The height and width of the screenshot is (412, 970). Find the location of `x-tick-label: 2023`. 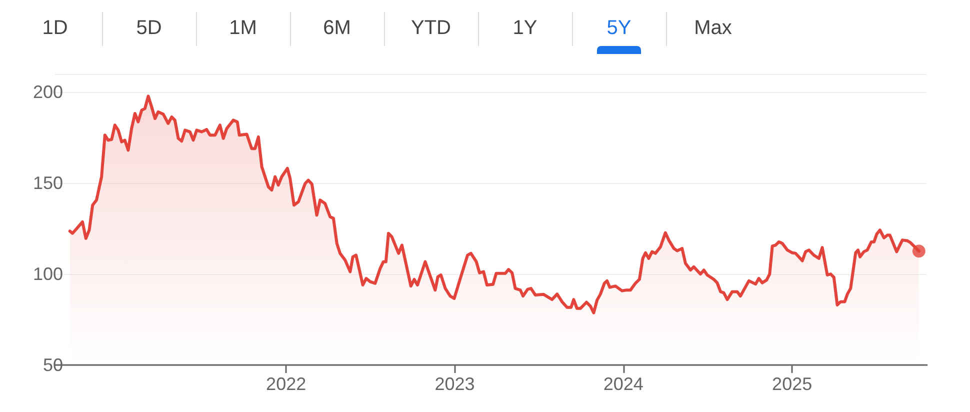

x-tick-label: 2023 is located at coordinates (454, 384).